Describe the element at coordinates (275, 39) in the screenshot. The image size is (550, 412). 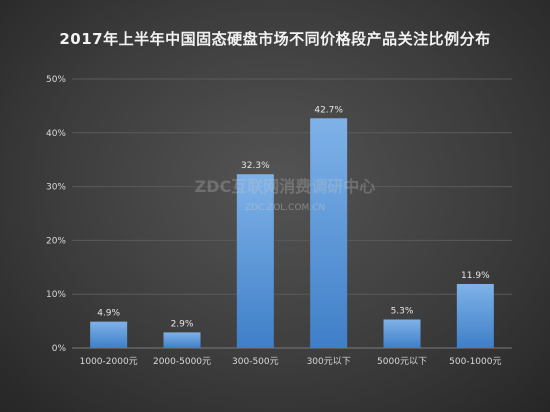
I see `chart-title: 2017年上半年中国固态硬盘市场不同价格段产品关注比例分布` at that location.